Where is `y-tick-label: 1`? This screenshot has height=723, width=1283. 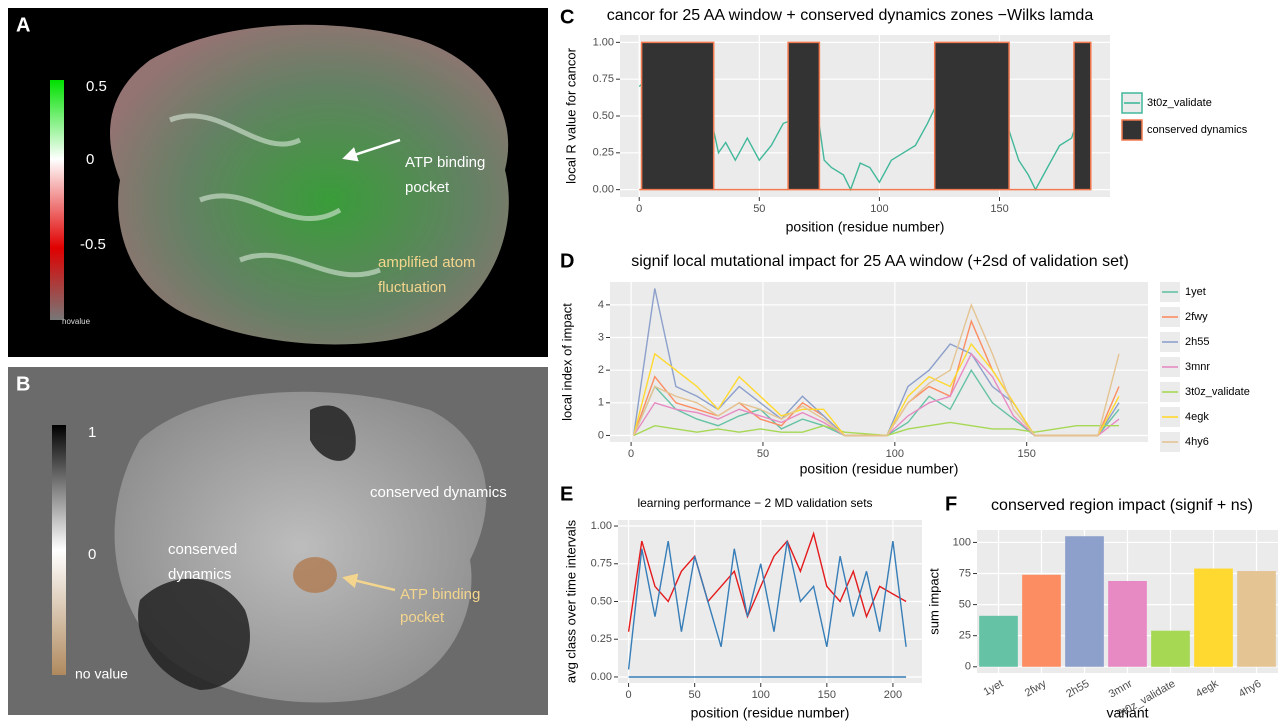
y-tick-label: 1 is located at coordinates (601, 403).